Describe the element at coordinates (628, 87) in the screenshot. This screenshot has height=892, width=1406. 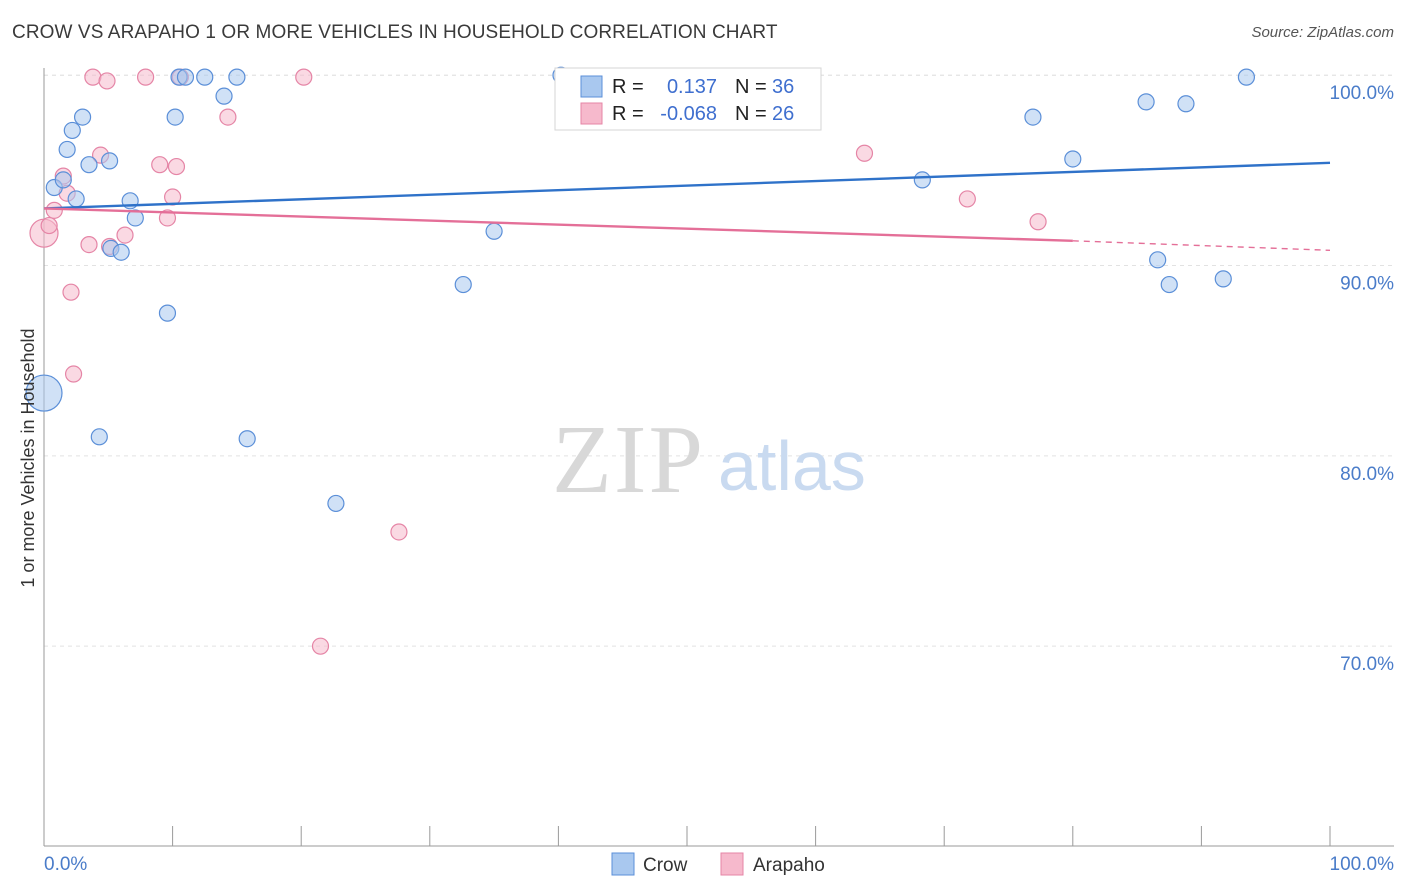
I see `legend-r-label-crow: R =` at that location.